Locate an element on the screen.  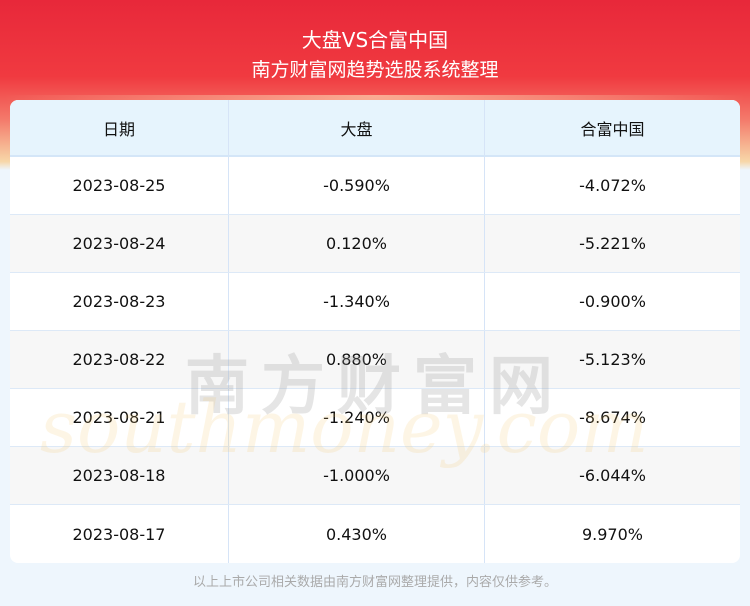
table-row: 2023-08-25 -0.590% -4.072% is located at coordinates (375, 186).